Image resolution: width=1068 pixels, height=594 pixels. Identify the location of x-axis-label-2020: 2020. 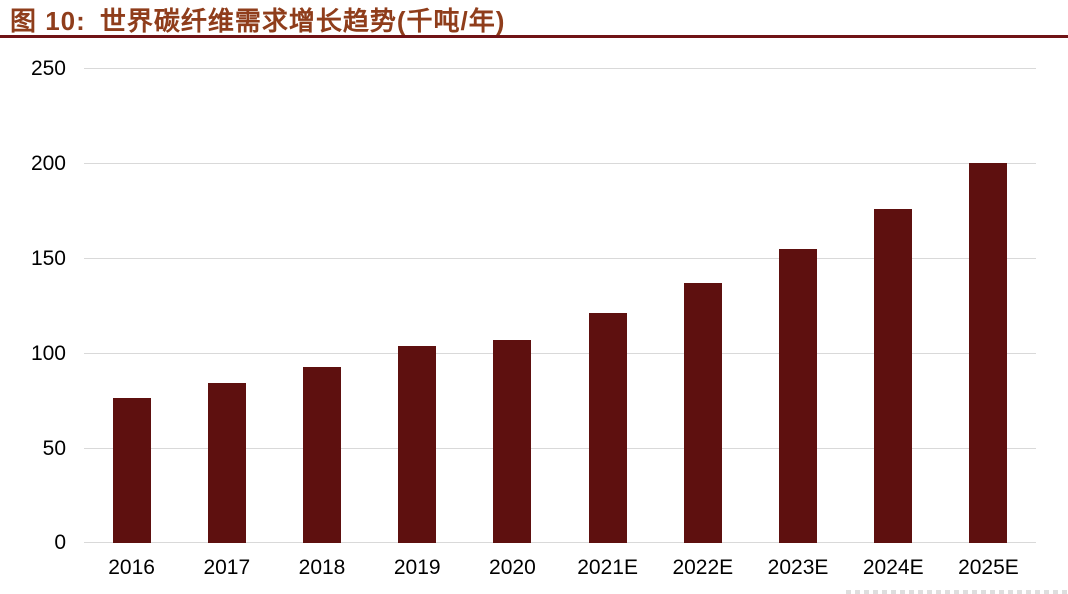
(512, 567).